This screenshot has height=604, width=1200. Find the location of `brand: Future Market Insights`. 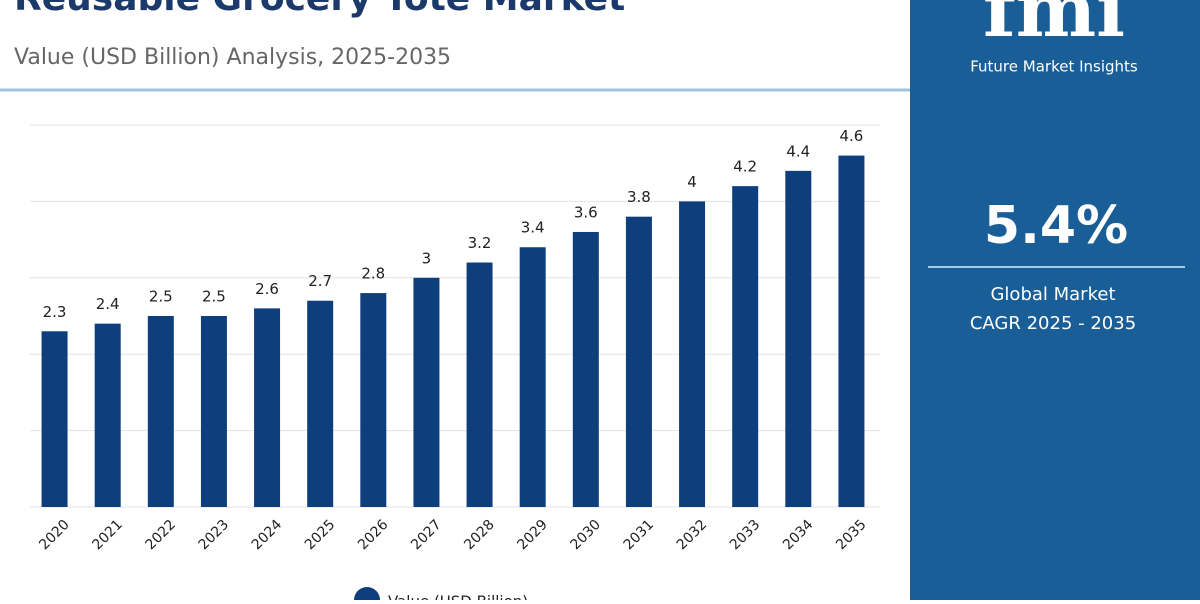

brand: Future Market Insights is located at coordinates (1054, 67).